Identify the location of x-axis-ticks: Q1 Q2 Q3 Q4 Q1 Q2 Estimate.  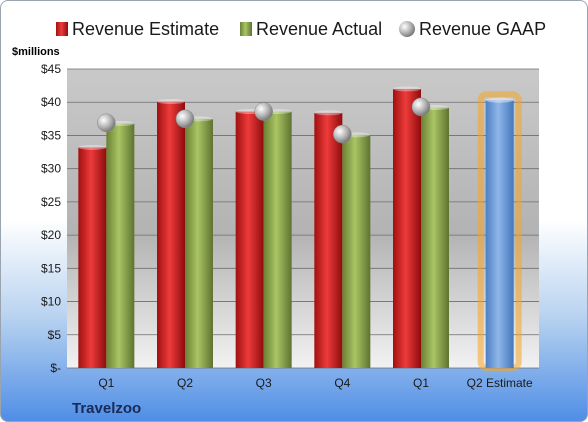
(315, 383).